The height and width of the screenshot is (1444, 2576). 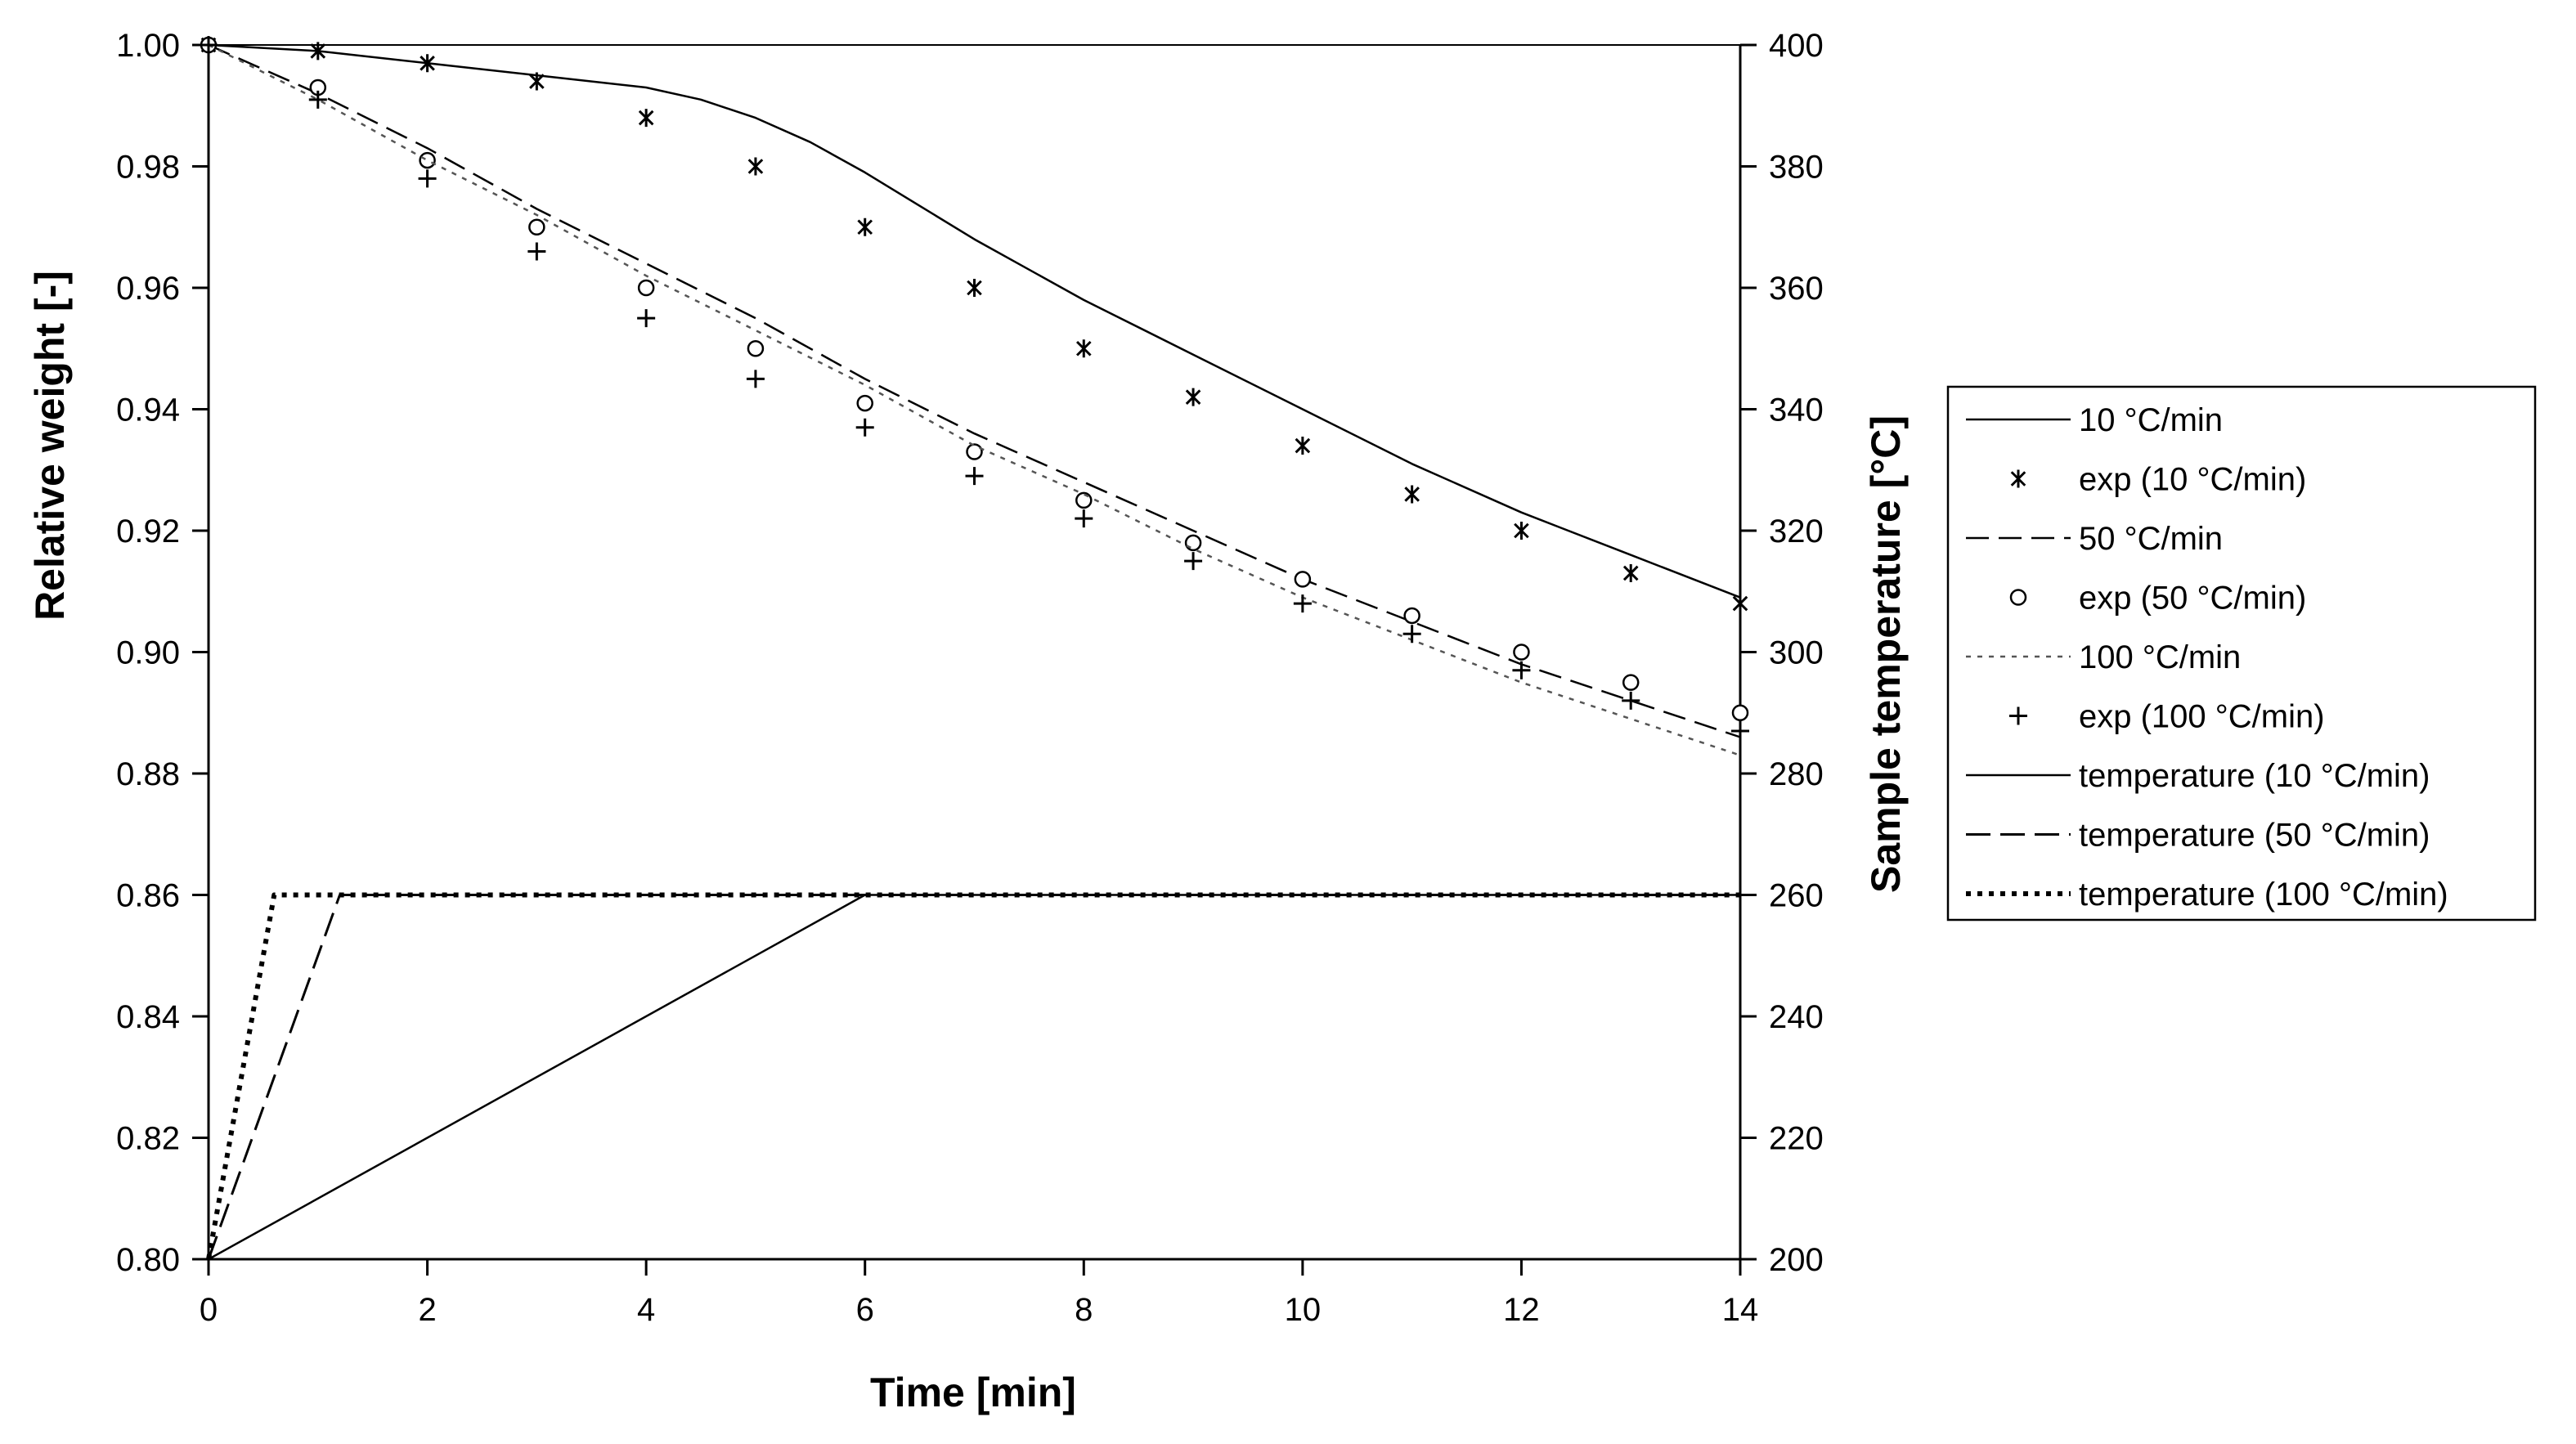 I want to click on y-left-tick-label: 0.86, so click(x=148, y=896).